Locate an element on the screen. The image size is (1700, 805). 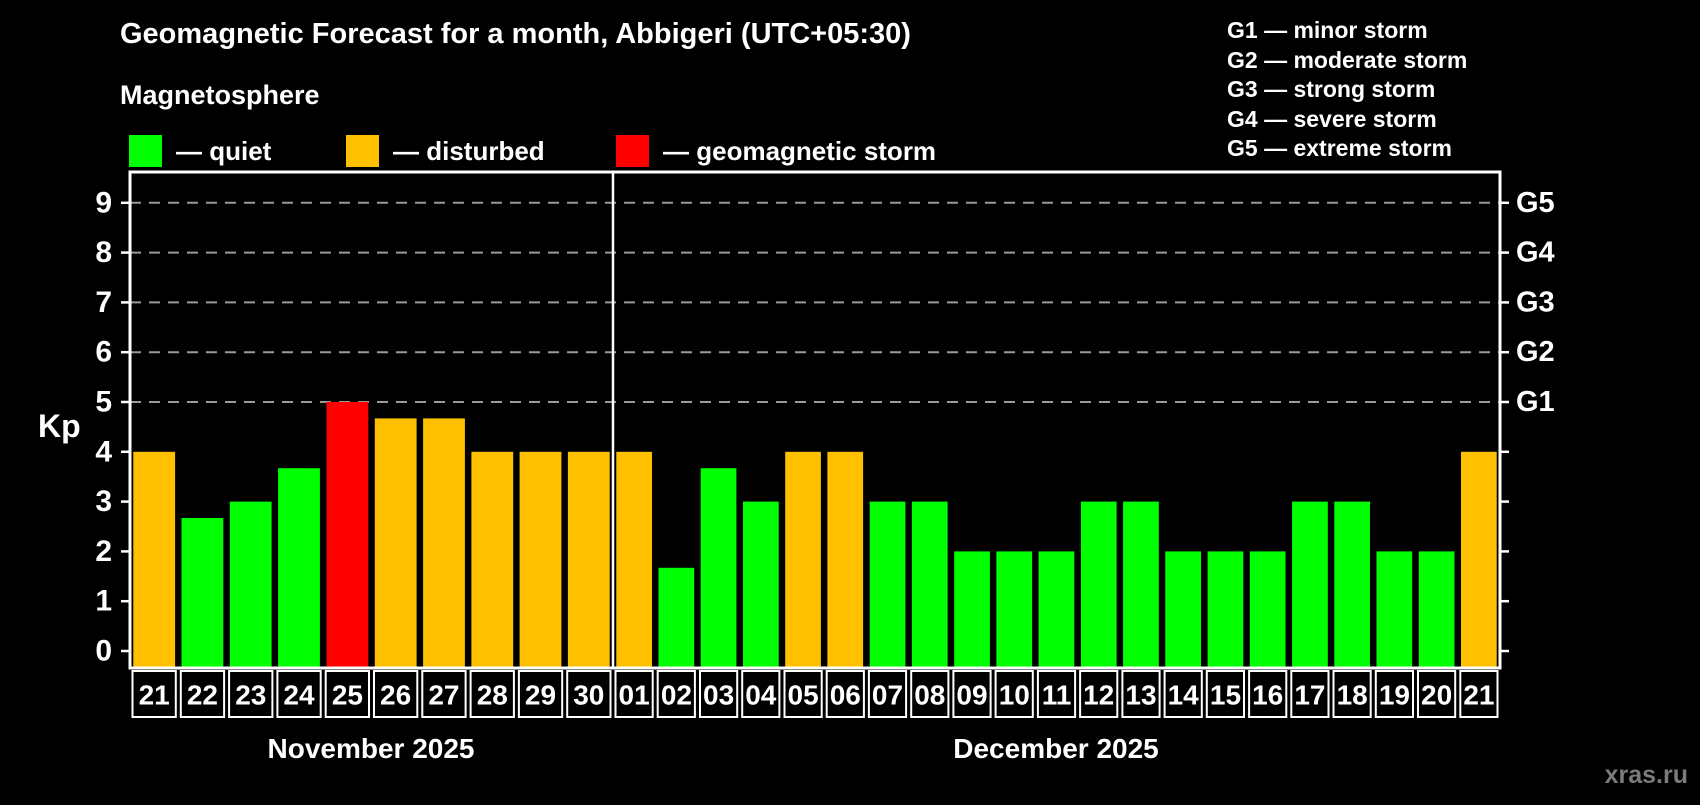
legend-item-quiet: — quiet is located at coordinates (200, 151).